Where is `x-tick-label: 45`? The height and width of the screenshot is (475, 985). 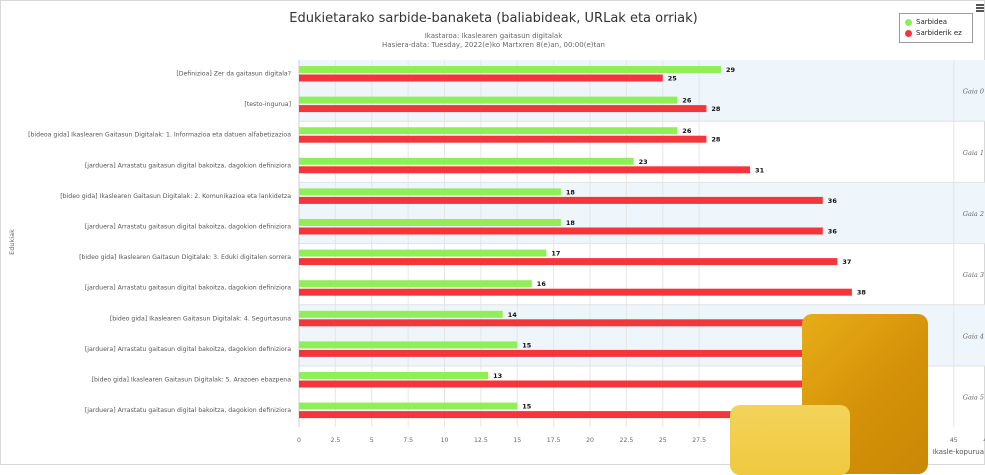
x-tick-label: 45 is located at coordinates (954, 440).